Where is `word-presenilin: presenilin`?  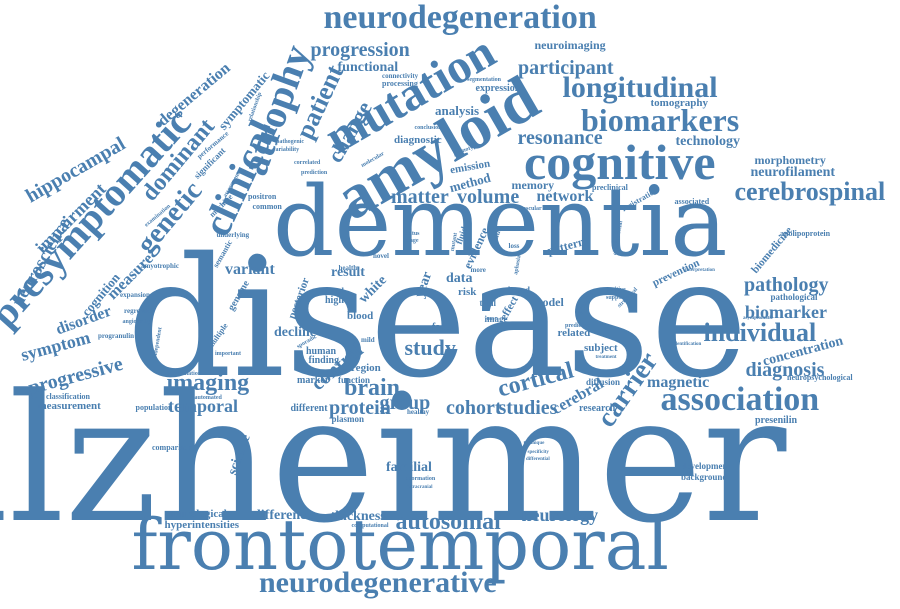
word-presenilin: presenilin is located at coordinates (776, 420).